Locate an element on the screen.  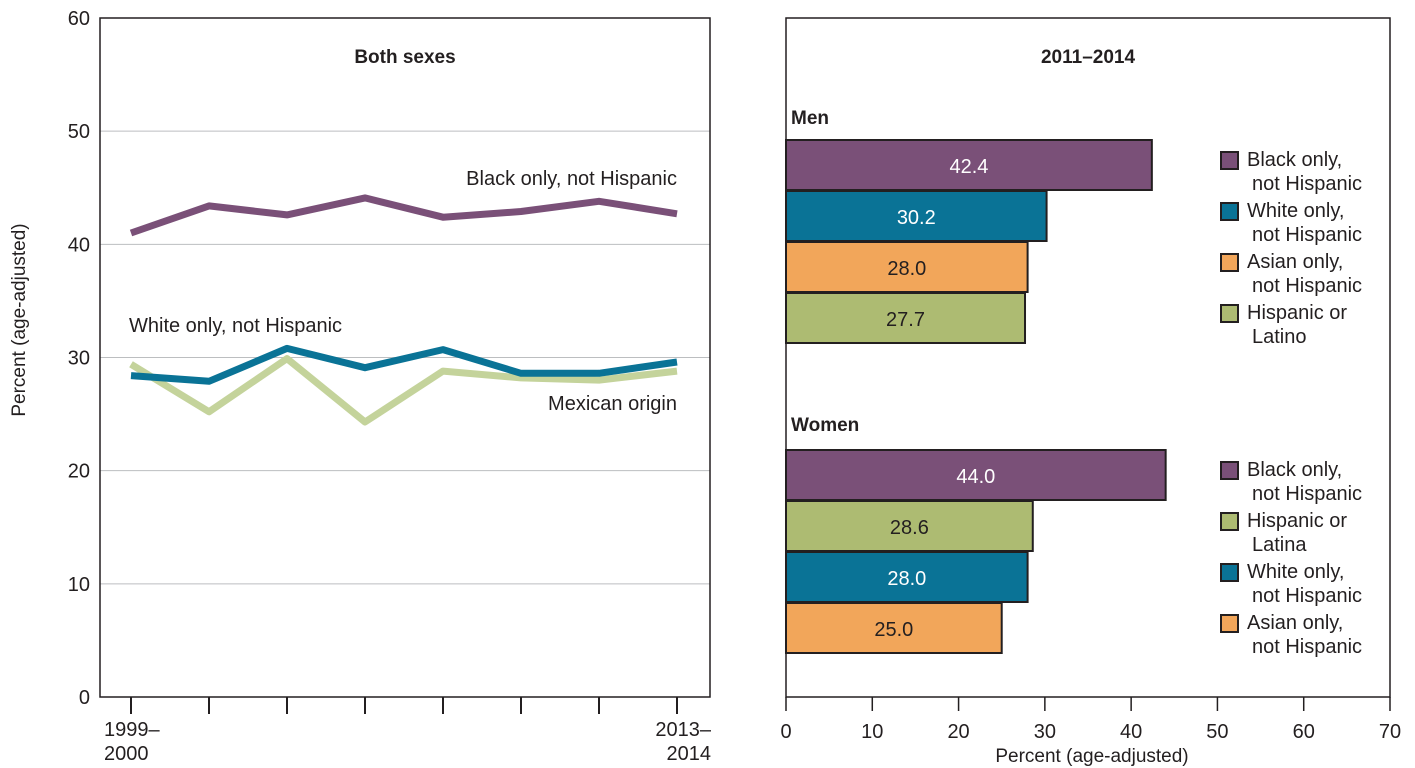
line-label-mexican: Mexican origin is located at coordinates (612, 404).